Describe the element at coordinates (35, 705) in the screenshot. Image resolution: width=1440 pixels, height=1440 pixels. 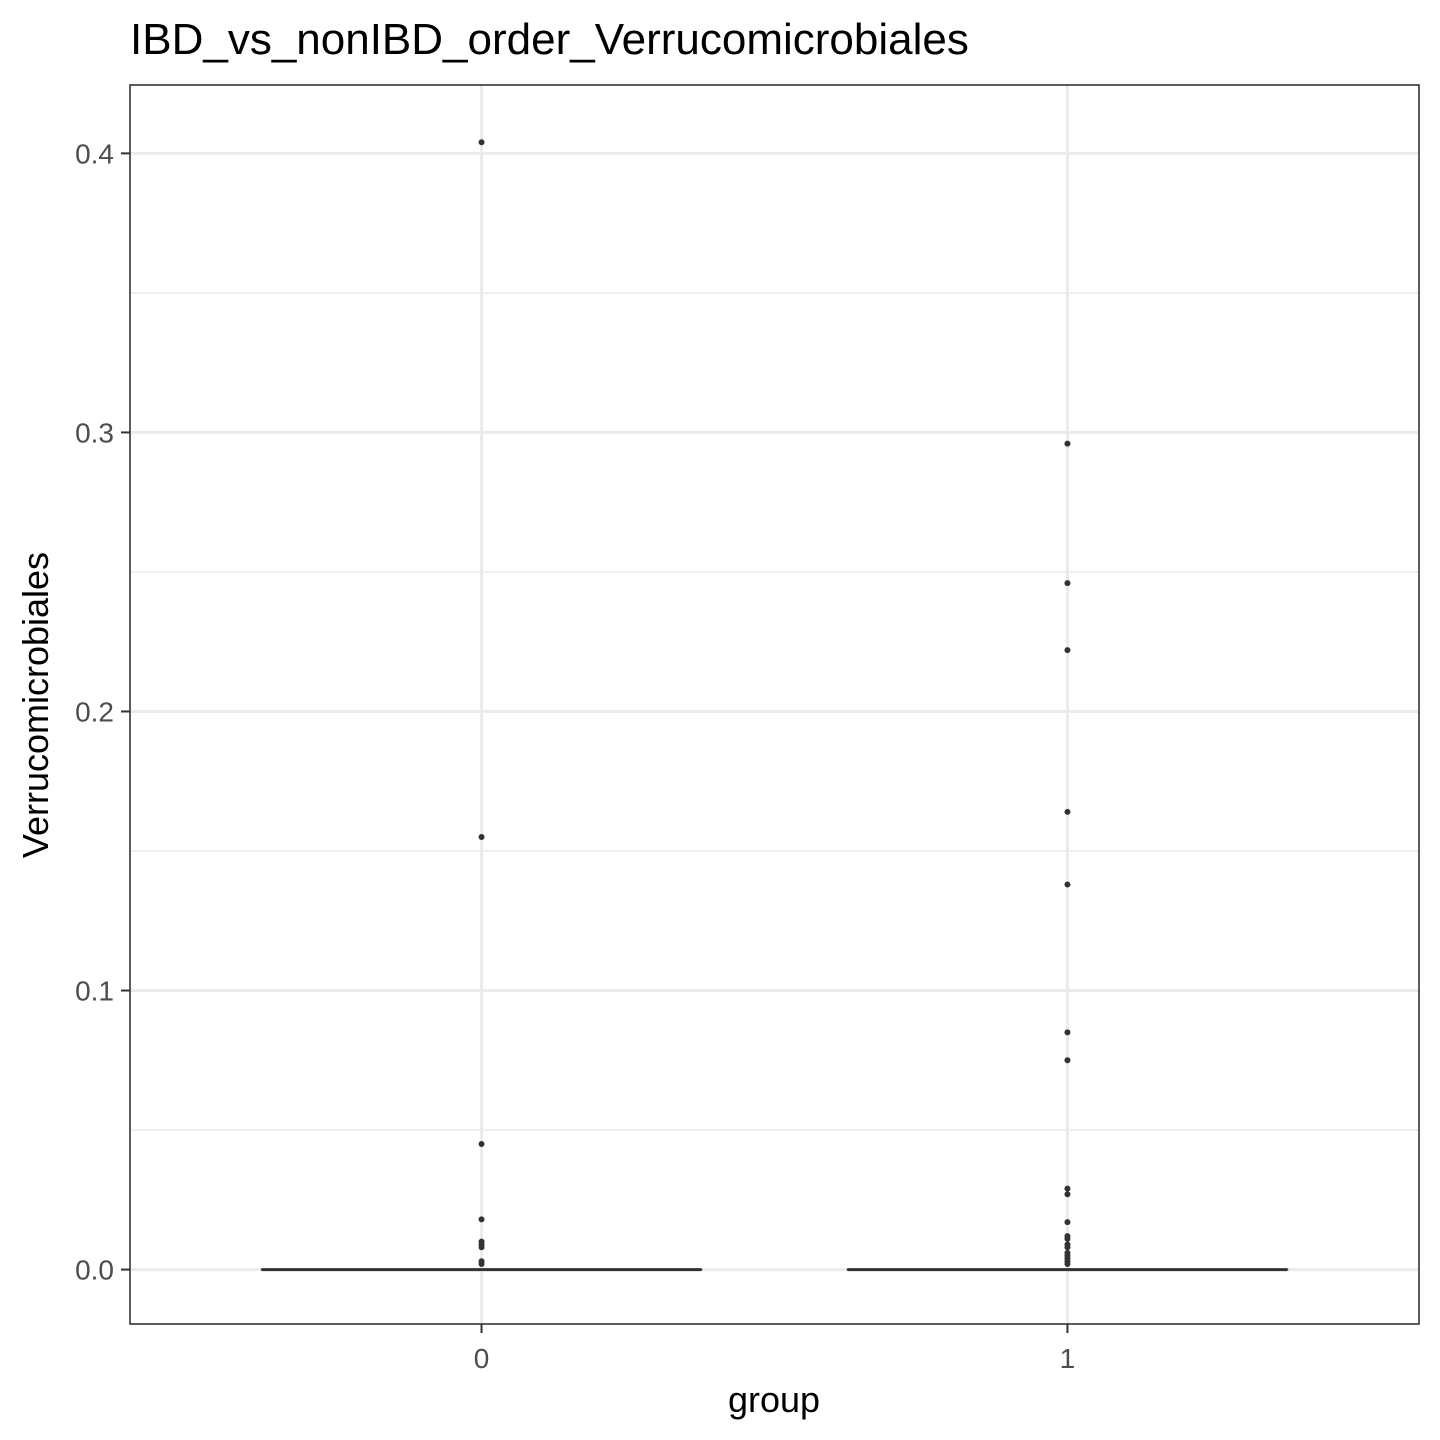
I see `y-axis-title: Verrucomicrobiales` at that location.